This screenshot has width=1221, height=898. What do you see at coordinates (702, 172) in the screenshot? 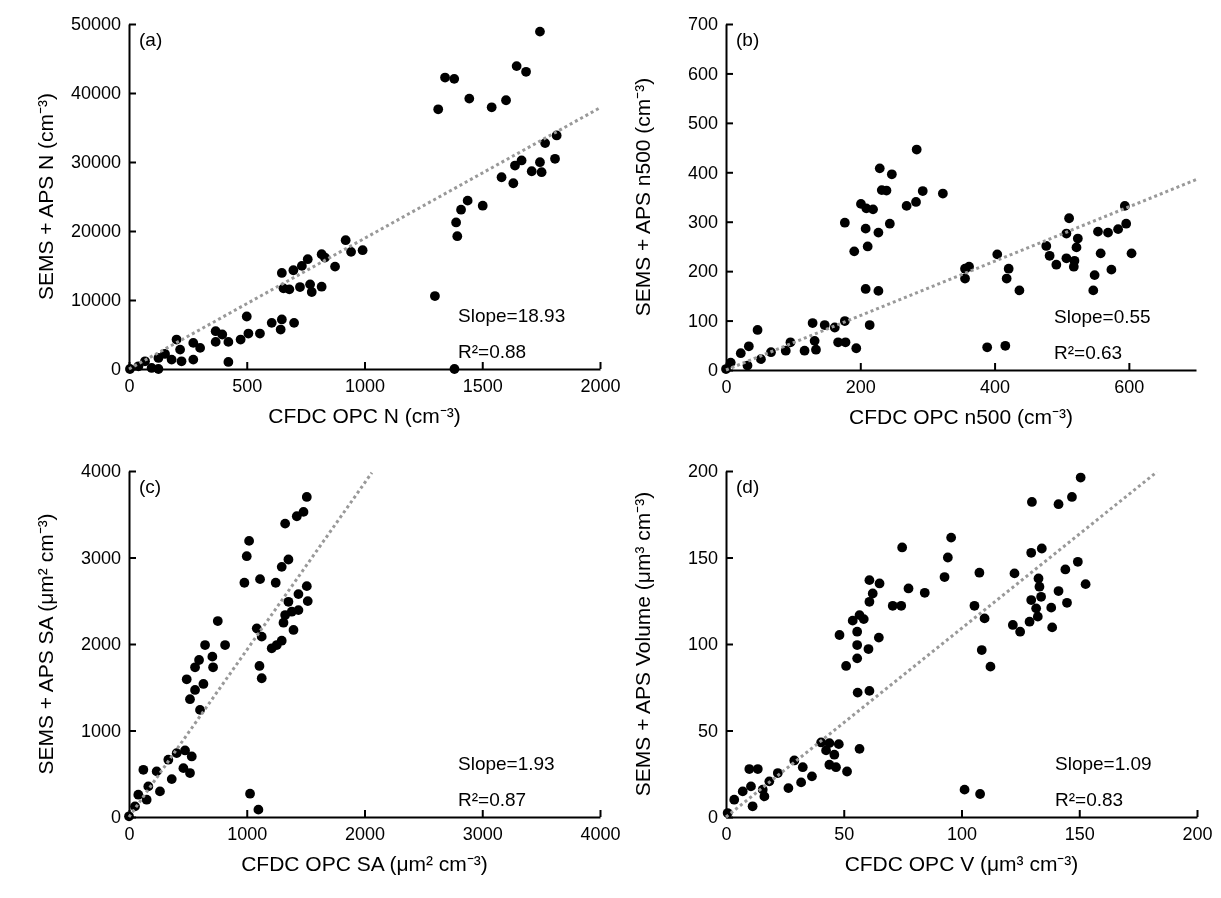
I see `y-tick-label: 400` at bounding box center [702, 172].